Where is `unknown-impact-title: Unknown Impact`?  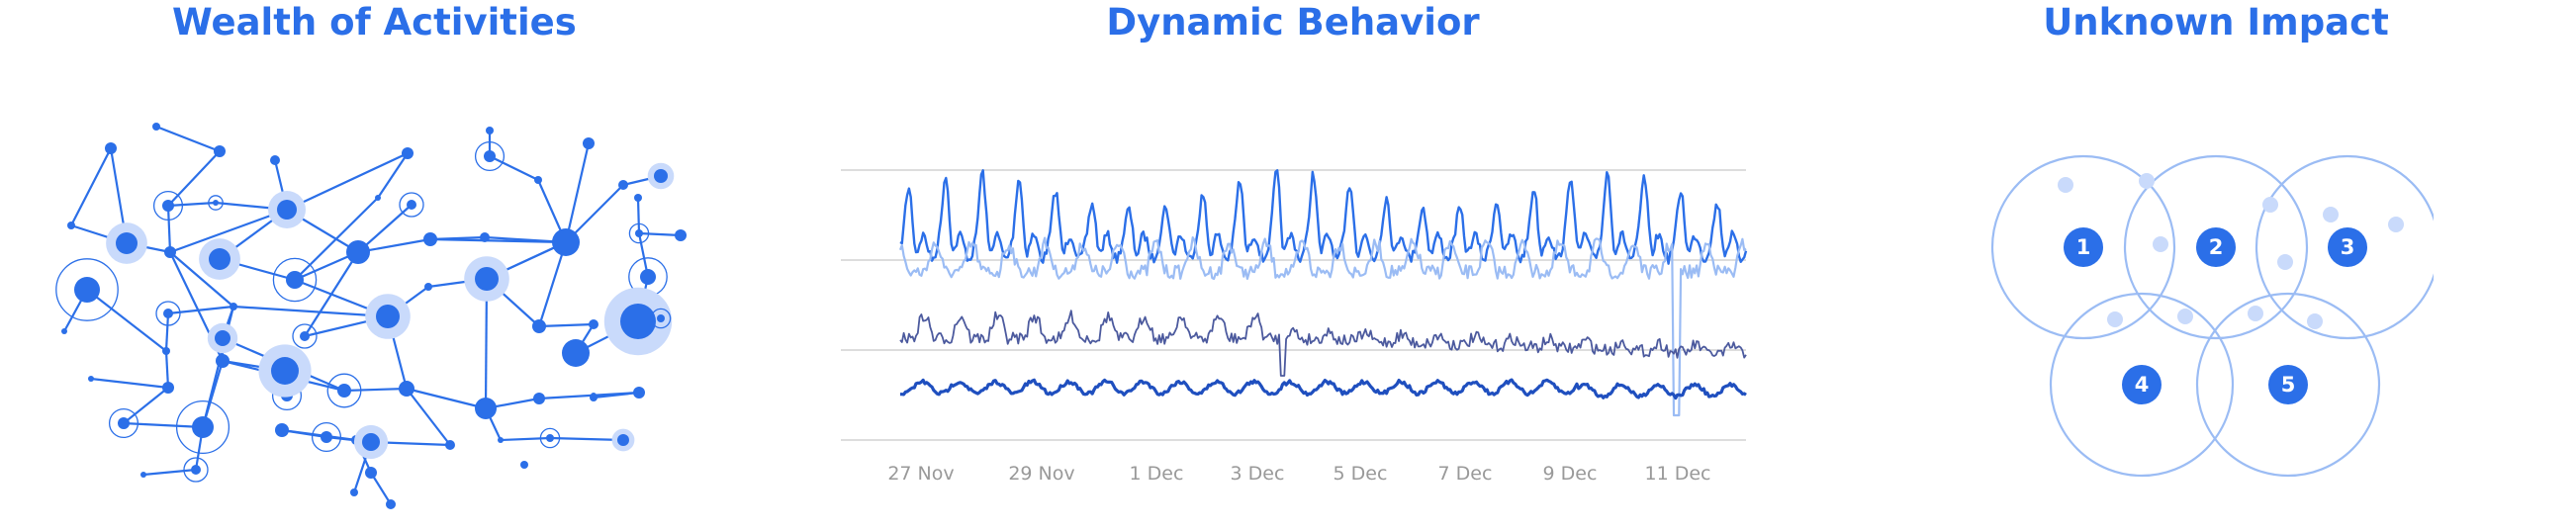 unknown-impact-title: Unknown Impact is located at coordinates (2216, 22).